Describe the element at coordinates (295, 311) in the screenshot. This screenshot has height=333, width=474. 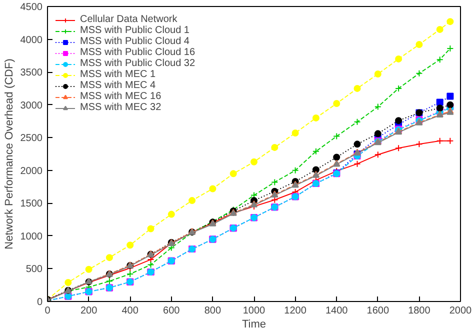
I see `x-tick-label: 1200` at that location.